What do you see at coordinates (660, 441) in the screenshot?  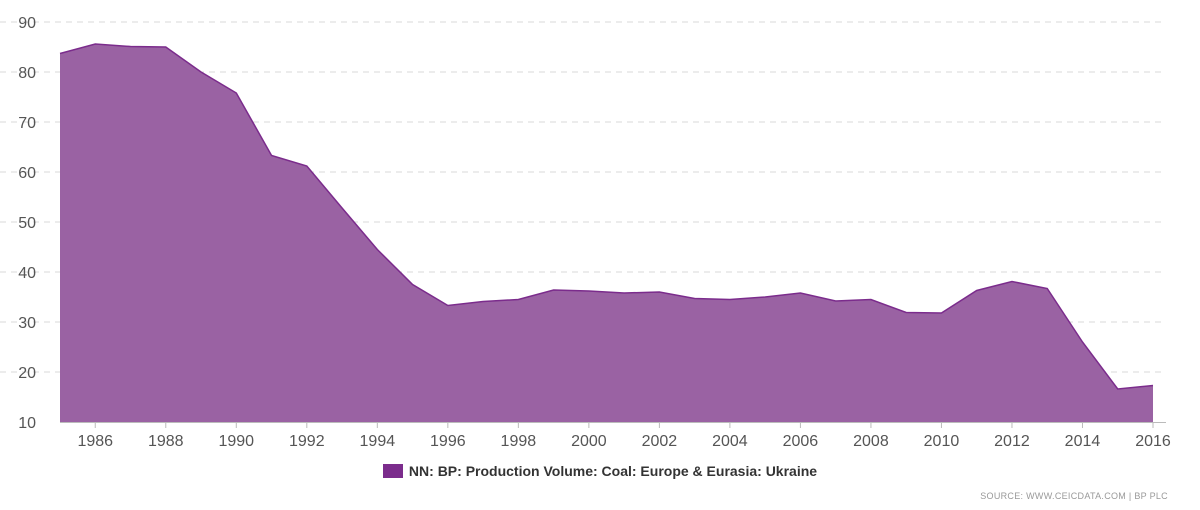 I see `x-tick-label: 2002` at bounding box center [660, 441].